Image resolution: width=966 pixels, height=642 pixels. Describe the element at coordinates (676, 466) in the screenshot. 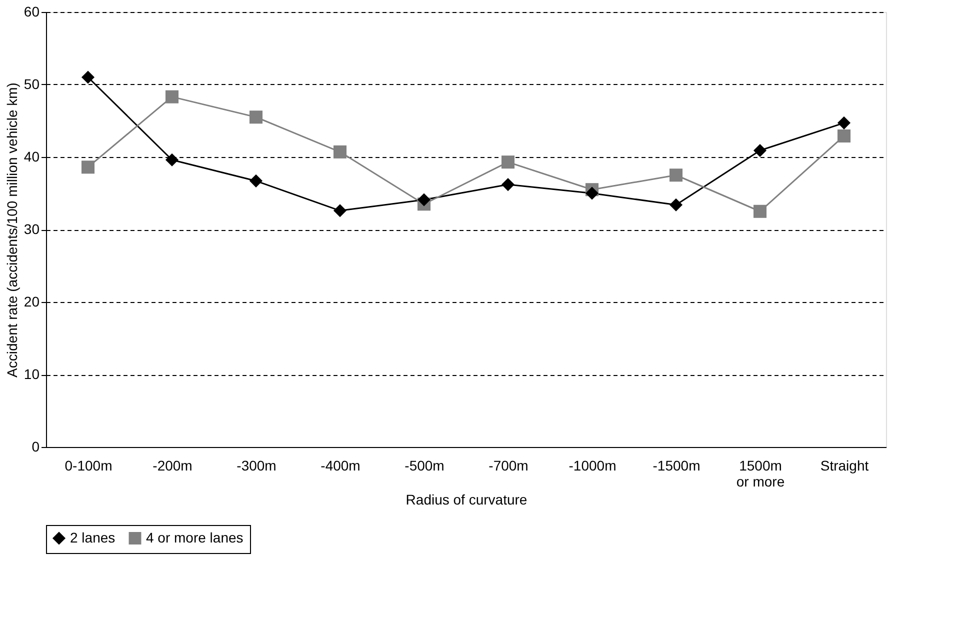

I see `x-tick-label: -1500m` at that location.